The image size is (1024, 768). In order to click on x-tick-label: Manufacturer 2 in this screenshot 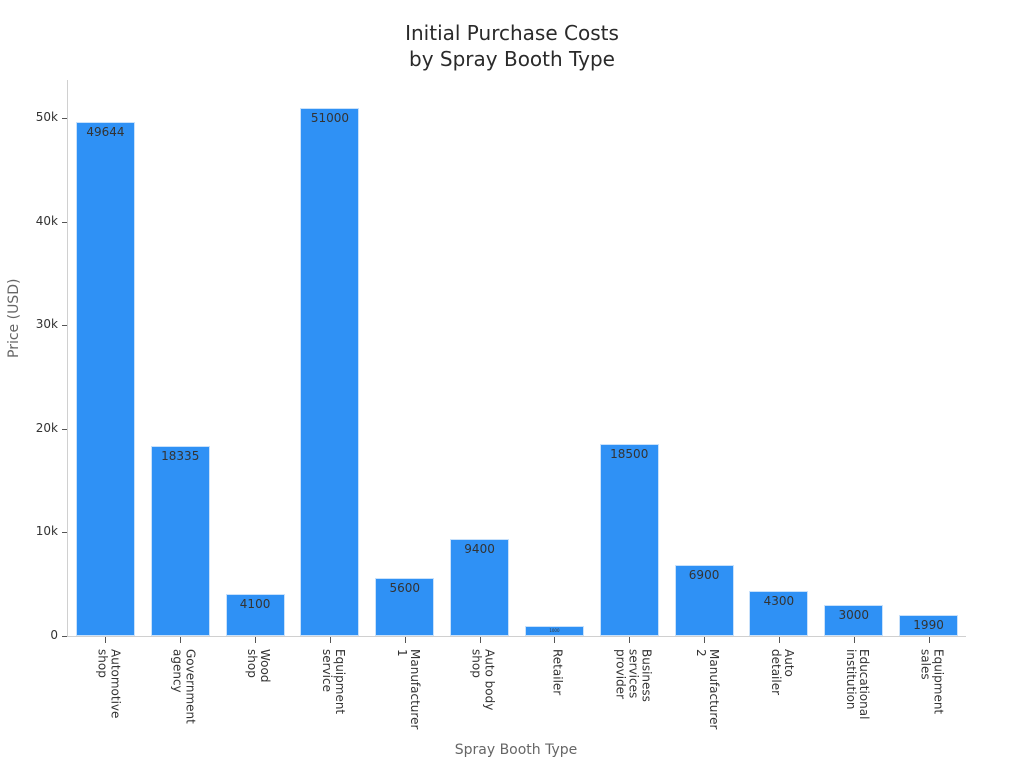, I will do `click(708, 689)`.